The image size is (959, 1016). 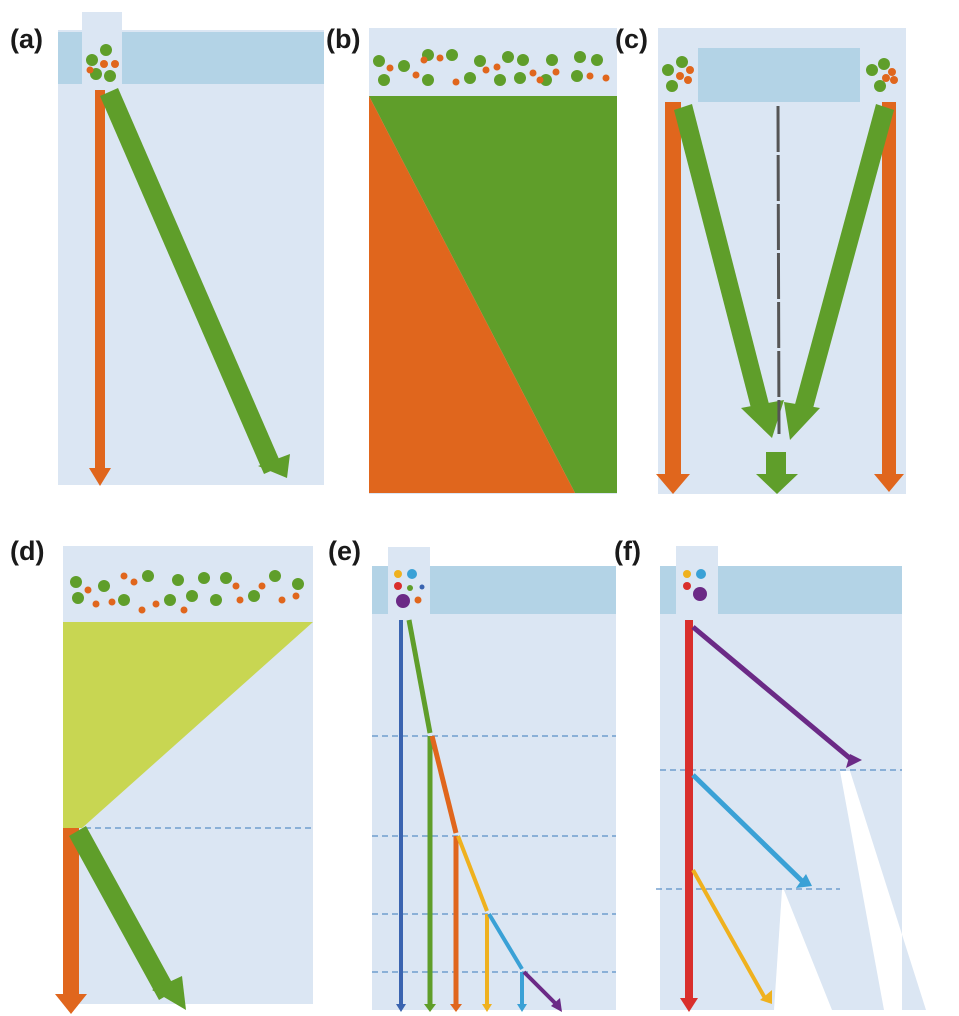 What do you see at coordinates (689, 816) in the screenshot?
I see `red-arrow` at bounding box center [689, 816].